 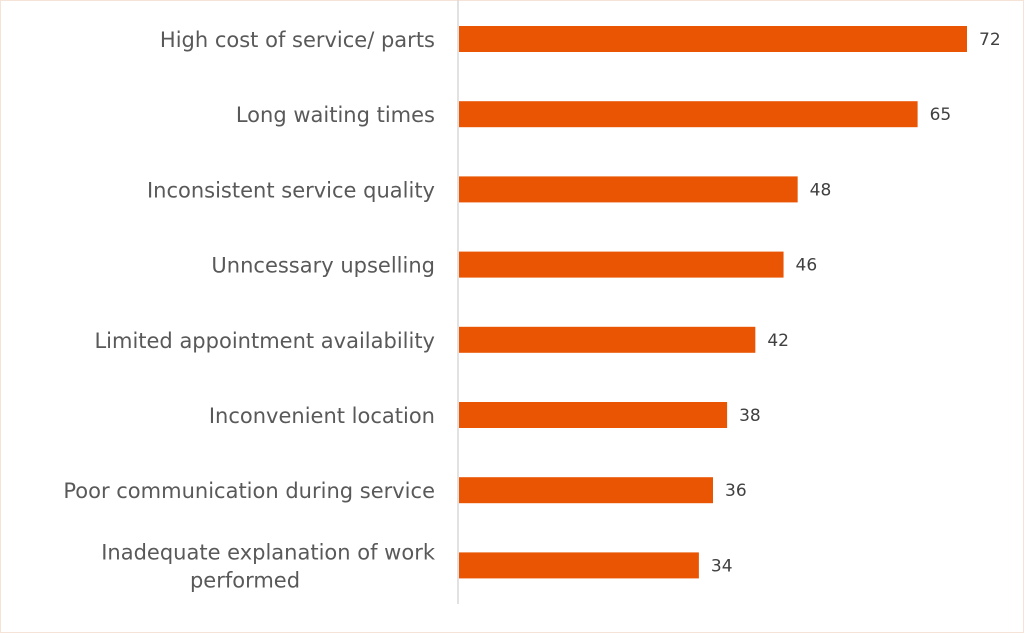 What do you see at coordinates (291, 190) in the screenshot?
I see `category-label-2: Inconsistent service quality` at bounding box center [291, 190].